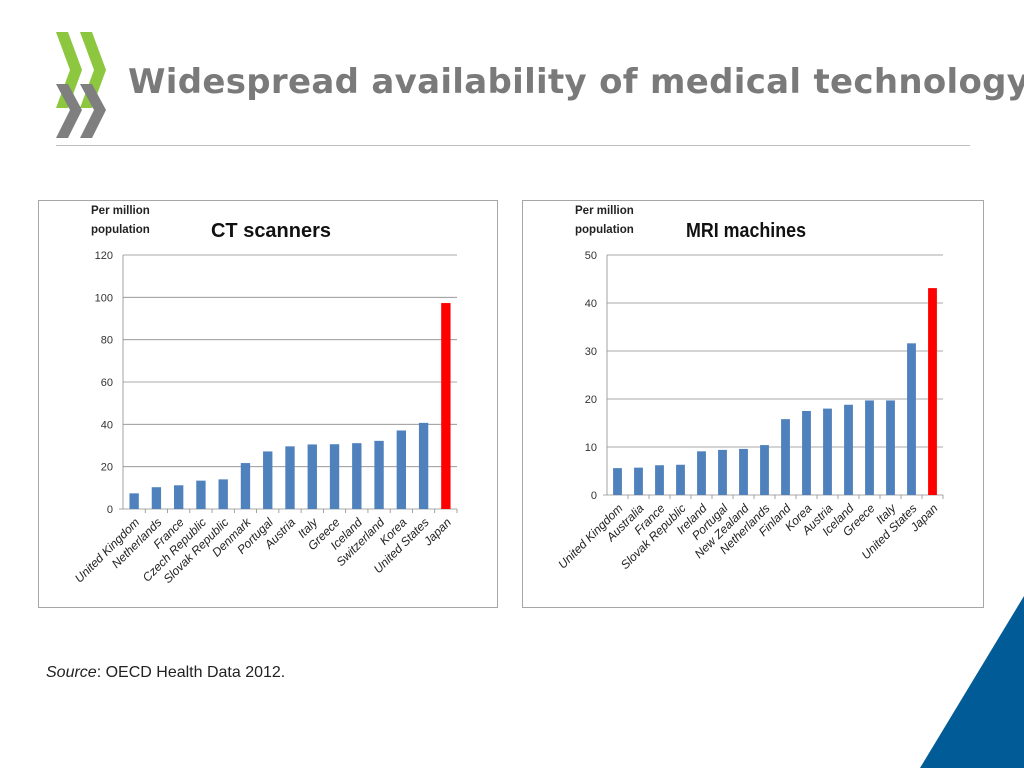  Describe the element at coordinates (594, 496) in the screenshot. I see `mri-ytick-label-0: 0` at that location.